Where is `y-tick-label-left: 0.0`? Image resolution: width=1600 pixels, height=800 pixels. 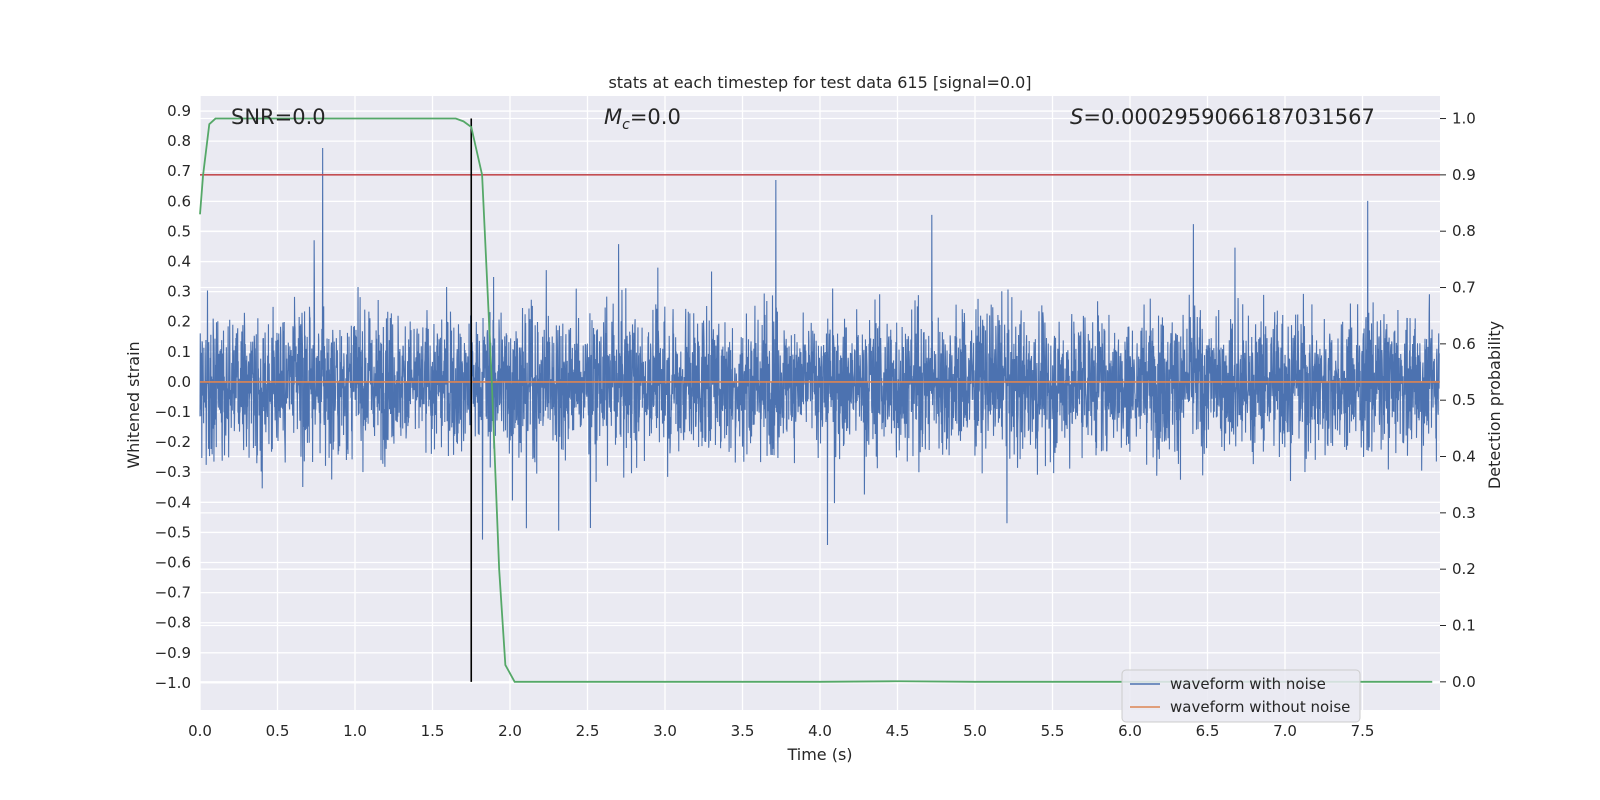
y-tick-label-left: 0.0 is located at coordinates (179, 382).